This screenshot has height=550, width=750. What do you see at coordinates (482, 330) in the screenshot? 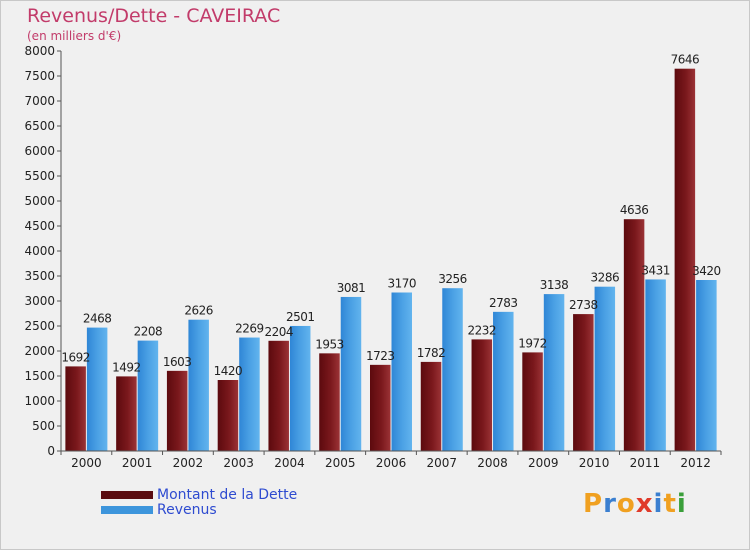
I see `data-label-debt-2008: 2232` at bounding box center [482, 330].